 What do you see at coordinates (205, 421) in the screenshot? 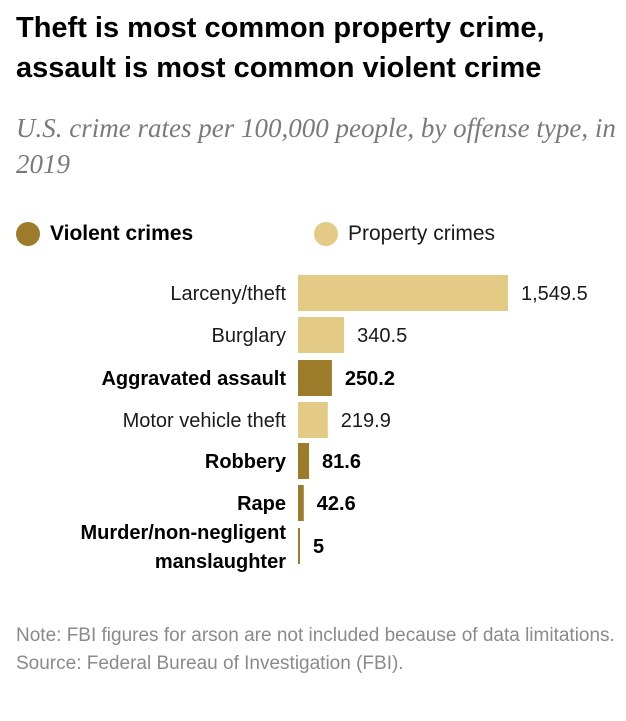
I see `bar-category-label: Motor vehicle theft` at bounding box center [205, 421].